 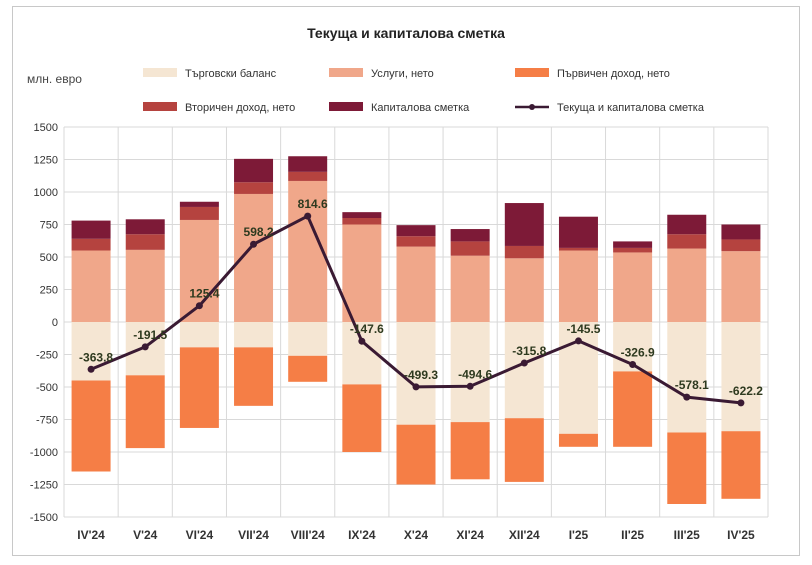 What do you see at coordinates (253, 535) in the screenshot?
I see `x-tick-label: VII'24` at bounding box center [253, 535].